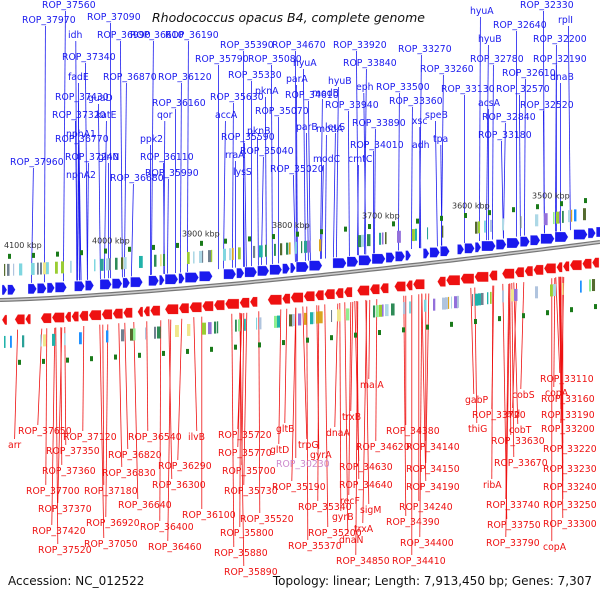 The width and height of the screenshot is (600, 600). What do you see at coordinates (79, 115) in the screenshot?
I see `plus-gene-label: ROP_37320` at bounding box center [79, 115].